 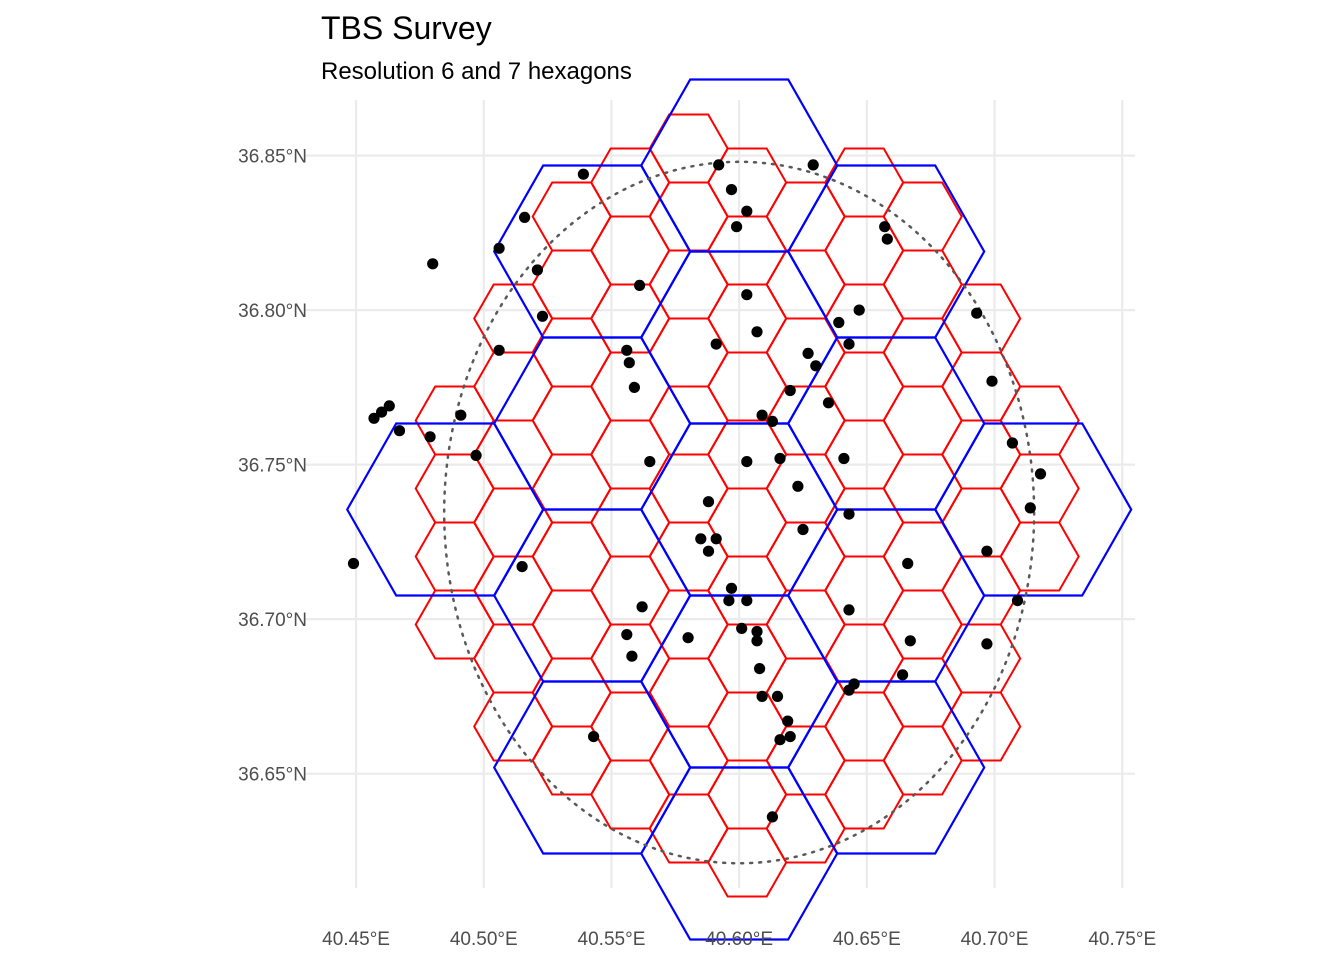 What do you see at coordinates (272, 157) in the screenshot?
I see `y-tick-label: 36.85°N` at bounding box center [272, 157].